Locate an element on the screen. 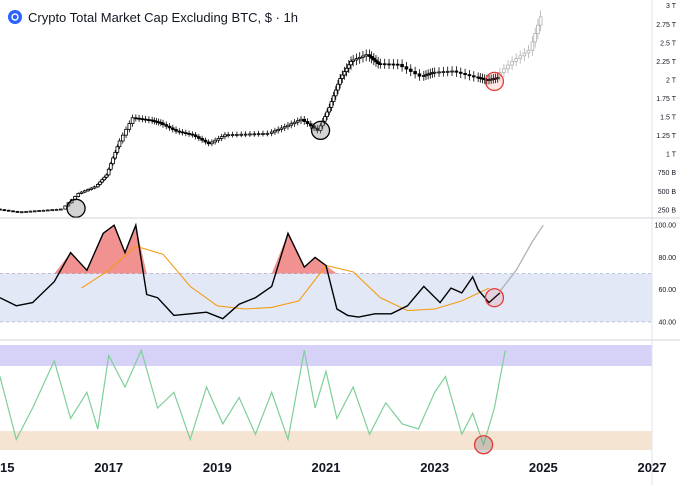 Image resolution: width=680 pixels, height=485 pixels. year-tick-label: 2025 is located at coordinates (543, 467).